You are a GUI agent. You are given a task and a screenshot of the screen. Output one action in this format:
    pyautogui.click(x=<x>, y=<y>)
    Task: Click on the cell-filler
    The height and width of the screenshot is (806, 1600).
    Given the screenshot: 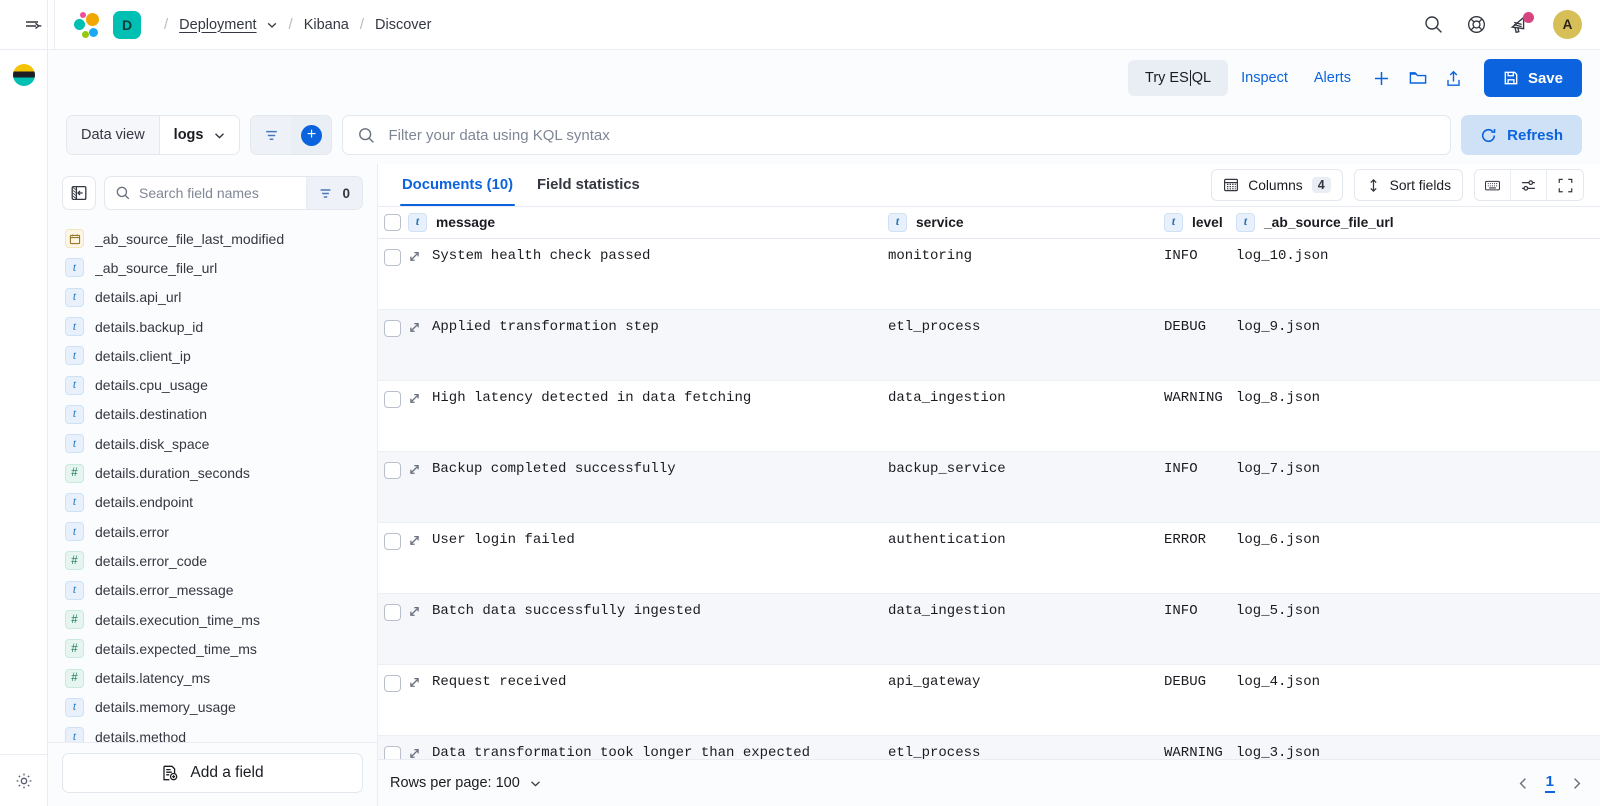 What is the action you would take?
    pyautogui.click(x=1568, y=700)
    